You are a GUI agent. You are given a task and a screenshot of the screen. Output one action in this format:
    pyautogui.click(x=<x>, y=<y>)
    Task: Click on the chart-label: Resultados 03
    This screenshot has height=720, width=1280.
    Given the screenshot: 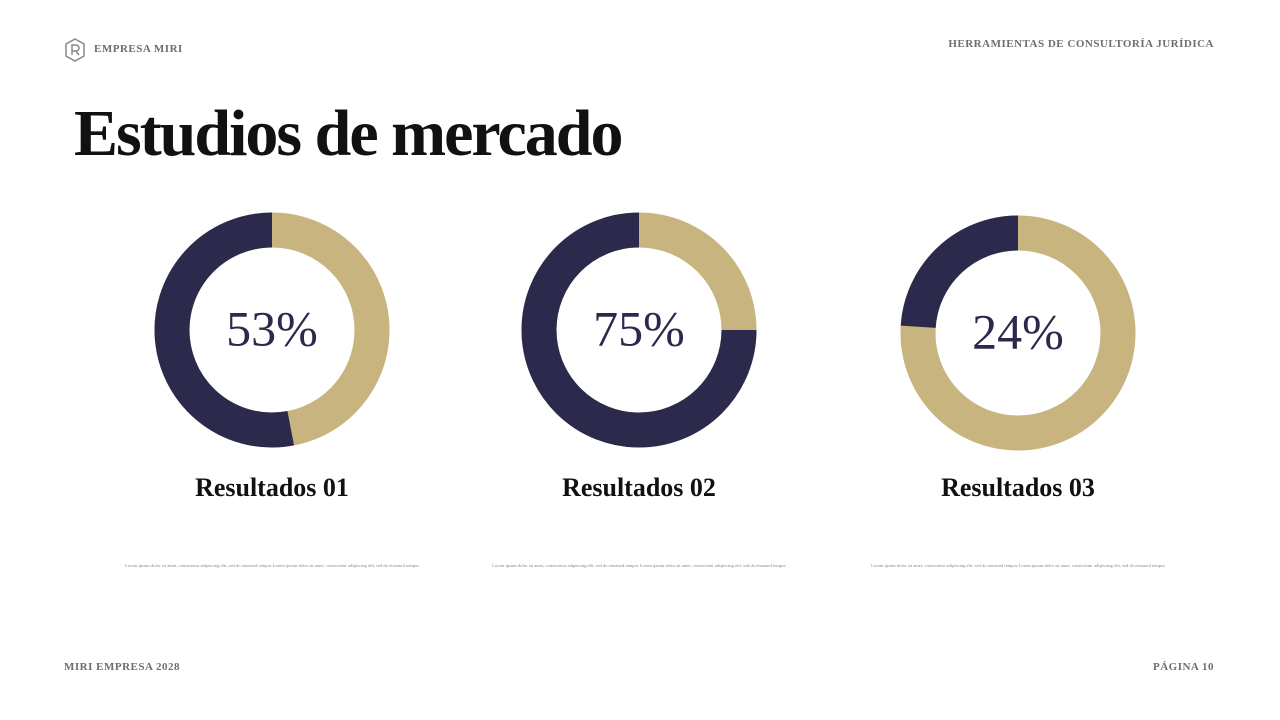 What is the action you would take?
    pyautogui.click(x=1018, y=487)
    